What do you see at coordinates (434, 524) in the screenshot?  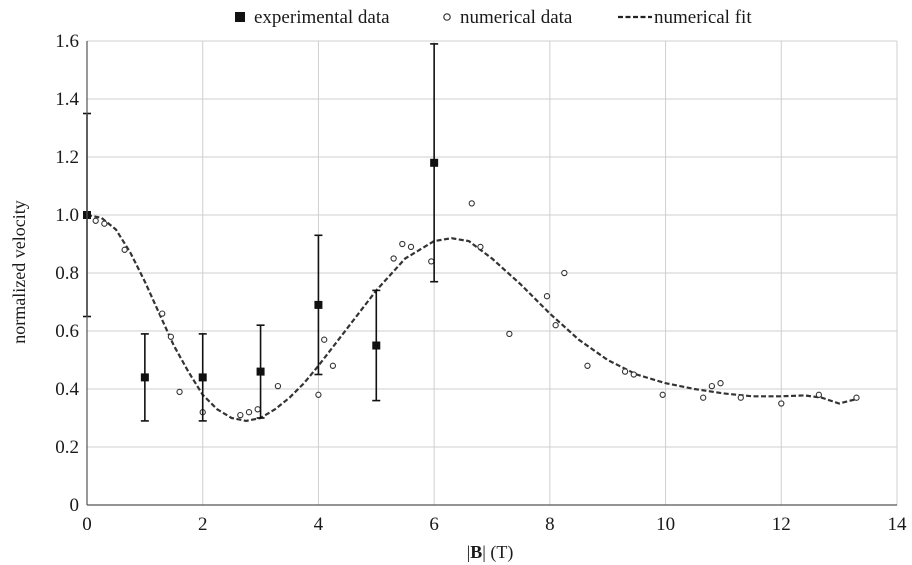 I see `x-tick-label: 6` at bounding box center [434, 524].